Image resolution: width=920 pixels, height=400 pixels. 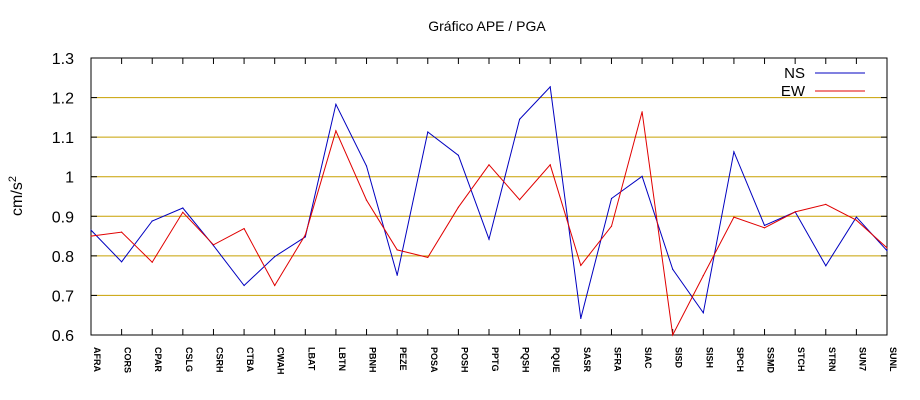 What do you see at coordinates (63, 336) in the screenshot?
I see `y-tick-label: 0.6` at bounding box center [63, 336].